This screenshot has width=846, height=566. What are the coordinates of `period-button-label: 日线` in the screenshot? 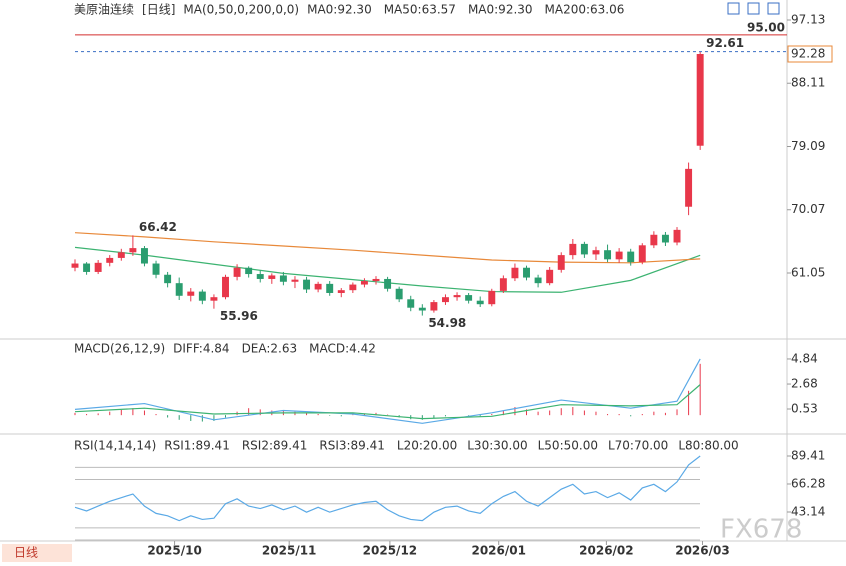 It's located at (26, 553).